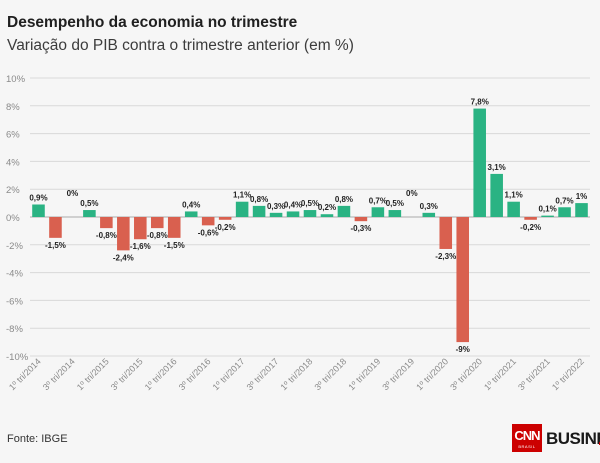 Image resolution: width=600 pixels, height=463 pixels. What do you see at coordinates (330, 374) in the screenshot?
I see `x-tick-label: 3º tri/2018` at bounding box center [330, 374].